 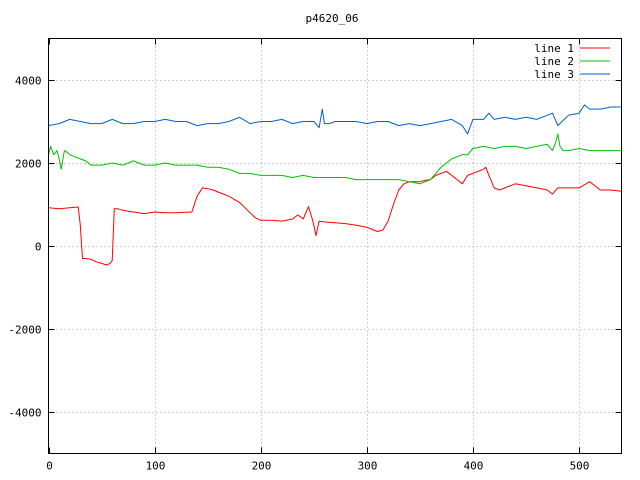 What do you see at coordinates (474, 466) in the screenshot?
I see `x-tick-label: 400` at bounding box center [474, 466].